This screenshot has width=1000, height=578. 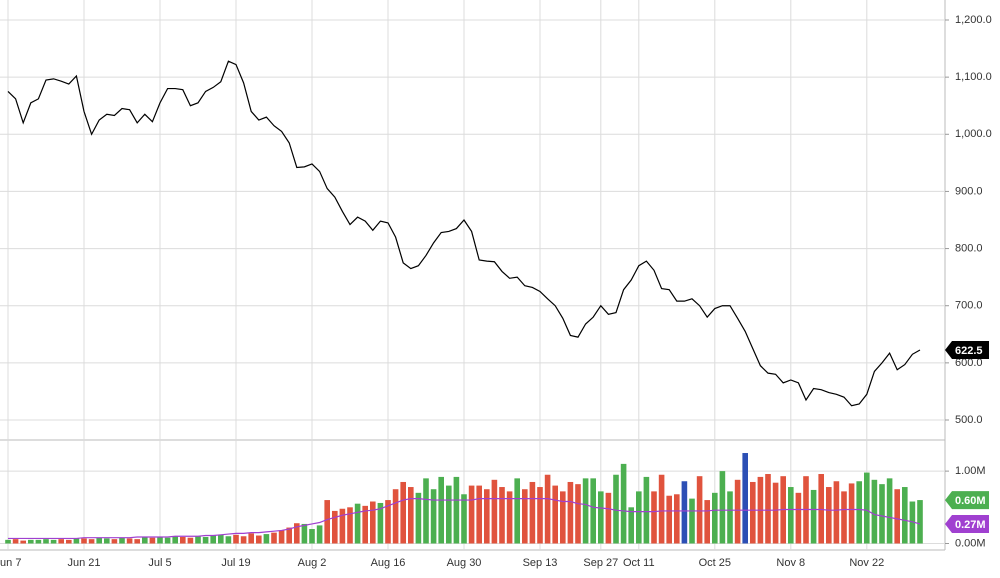 I want to click on x-tick-label: Oct 25, so click(x=715, y=563).